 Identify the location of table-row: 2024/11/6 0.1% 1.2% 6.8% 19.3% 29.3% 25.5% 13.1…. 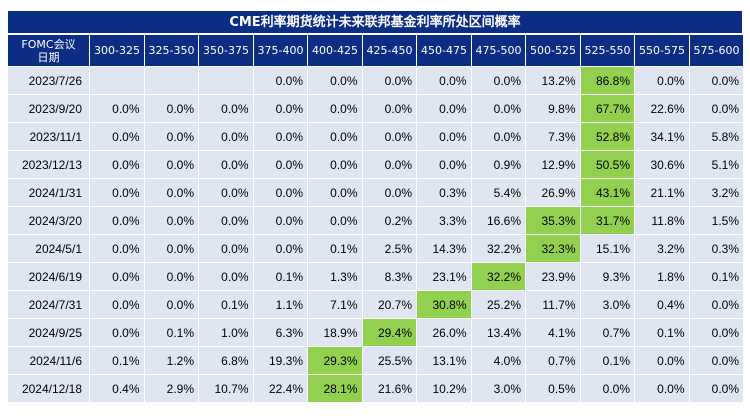
(375, 360).